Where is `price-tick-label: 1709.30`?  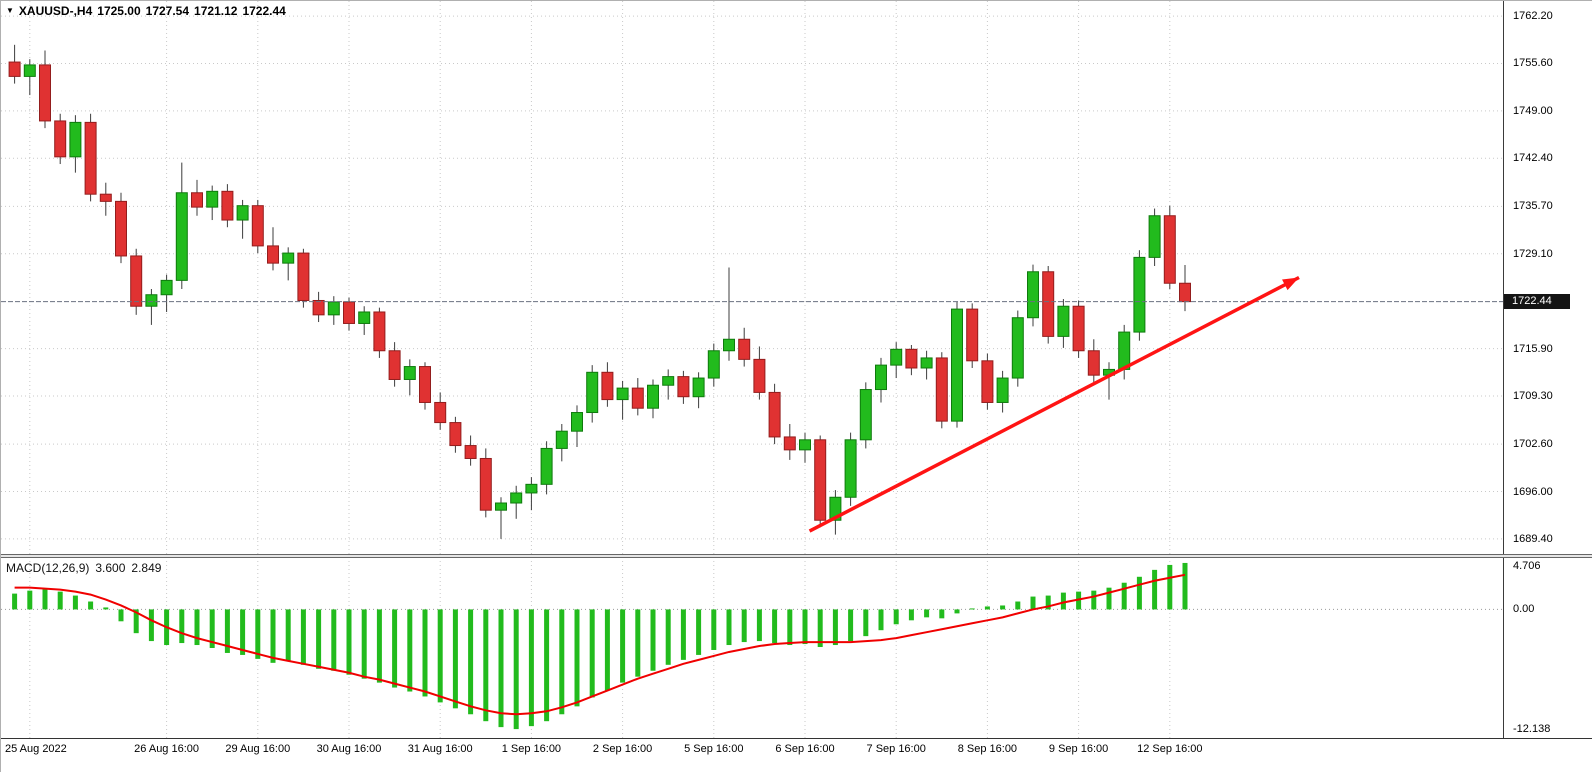
price-tick-label: 1709.30 is located at coordinates (1533, 396).